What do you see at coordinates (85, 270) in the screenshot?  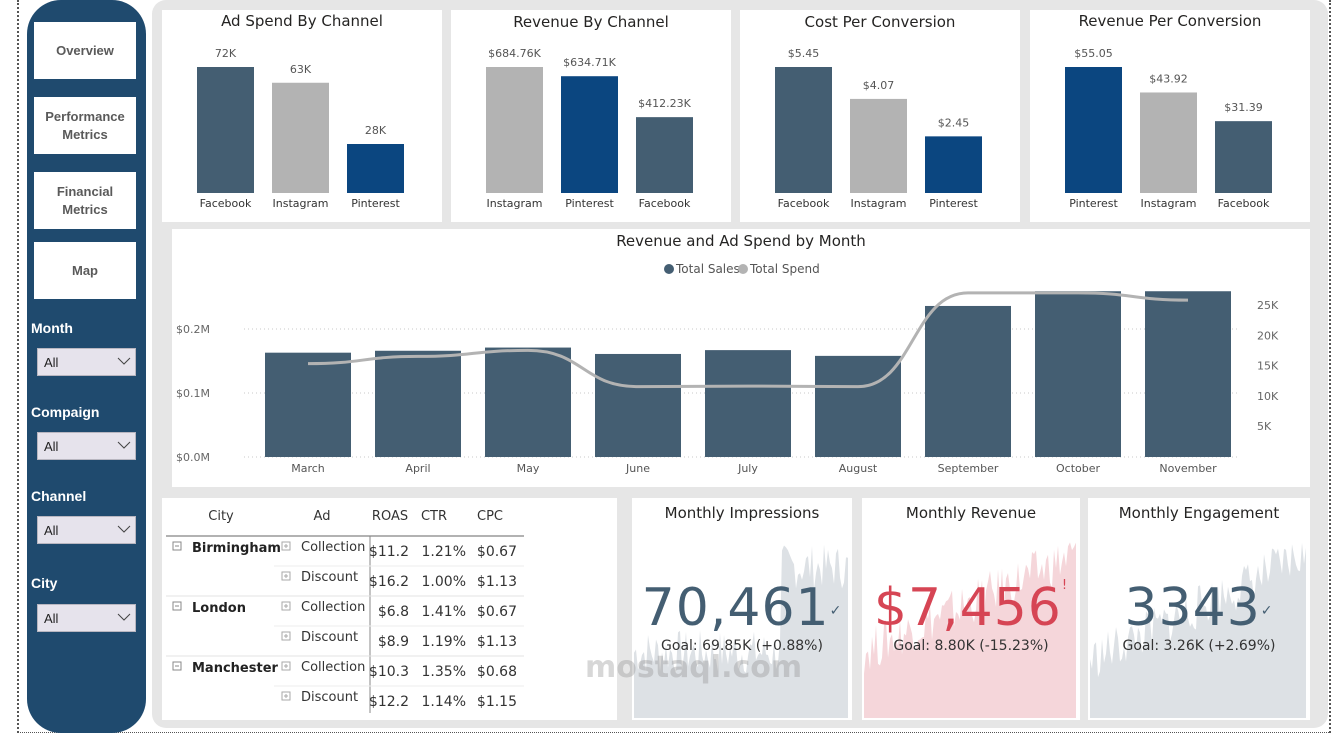 I see `nav-map-button: Map` at bounding box center [85, 270].